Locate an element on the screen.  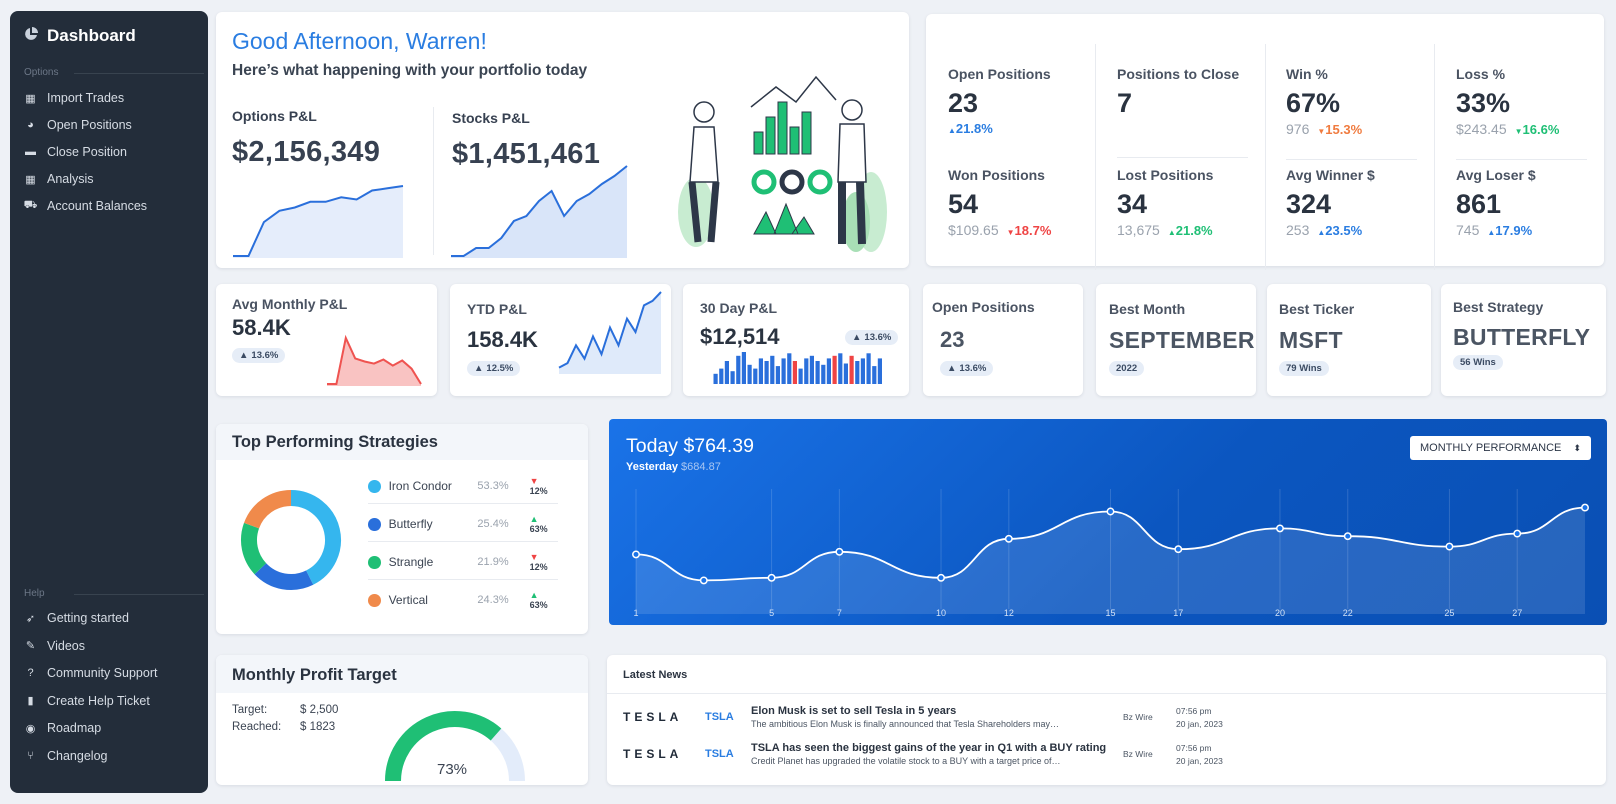
news-time: 07:56 pm is located at coordinates (1194, 747).